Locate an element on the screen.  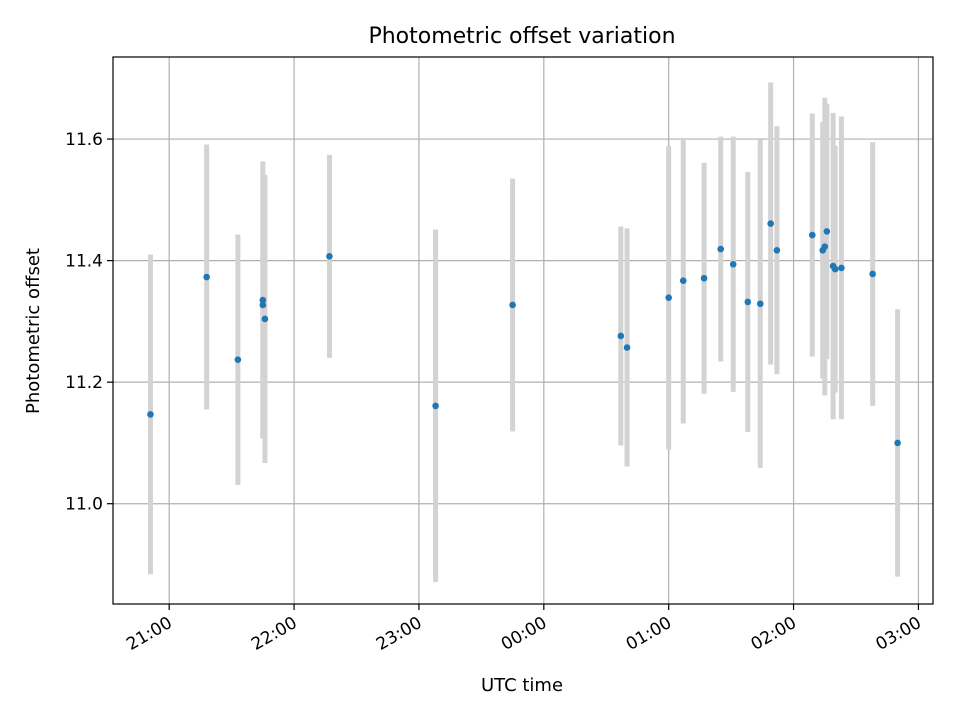
y-tick-label: 11.2 is located at coordinates (84, 383).